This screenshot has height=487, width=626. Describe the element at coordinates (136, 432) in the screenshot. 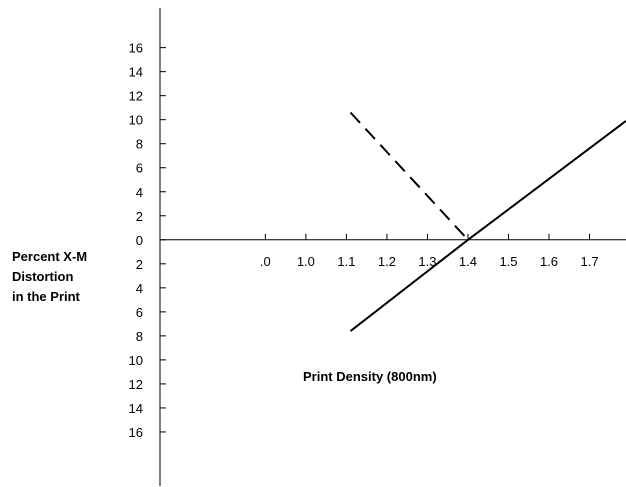

I see `y-tick-label-16: 16` at that location.